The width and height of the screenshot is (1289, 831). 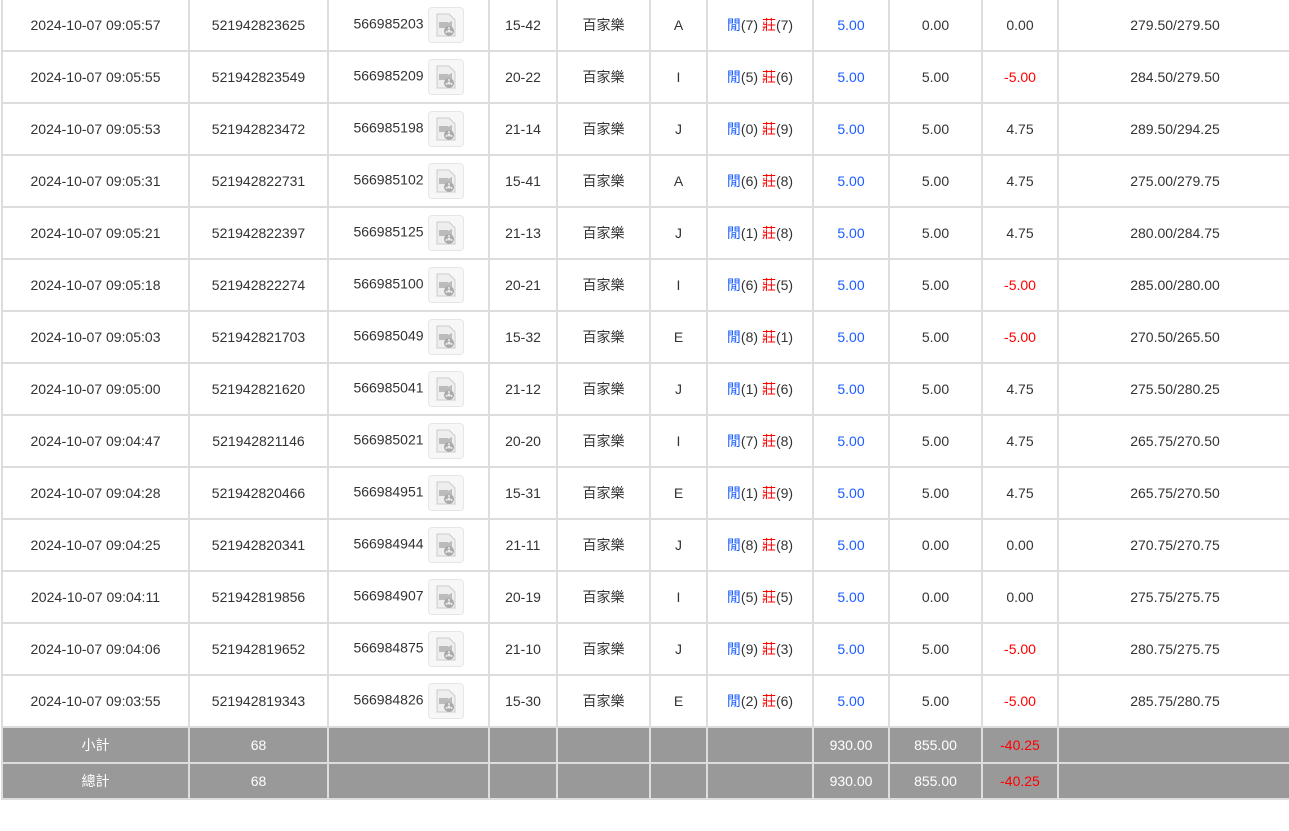 I want to click on bet-time: 2024-10-07 09:05:31, so click(x=95, y=181).